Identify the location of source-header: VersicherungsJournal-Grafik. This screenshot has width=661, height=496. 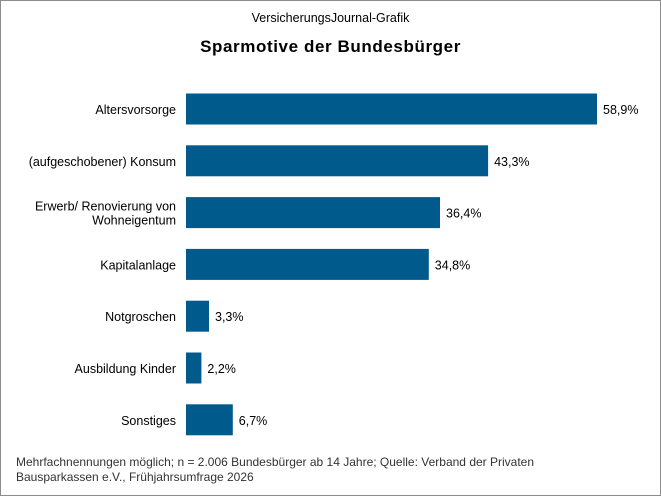
(330, 18).